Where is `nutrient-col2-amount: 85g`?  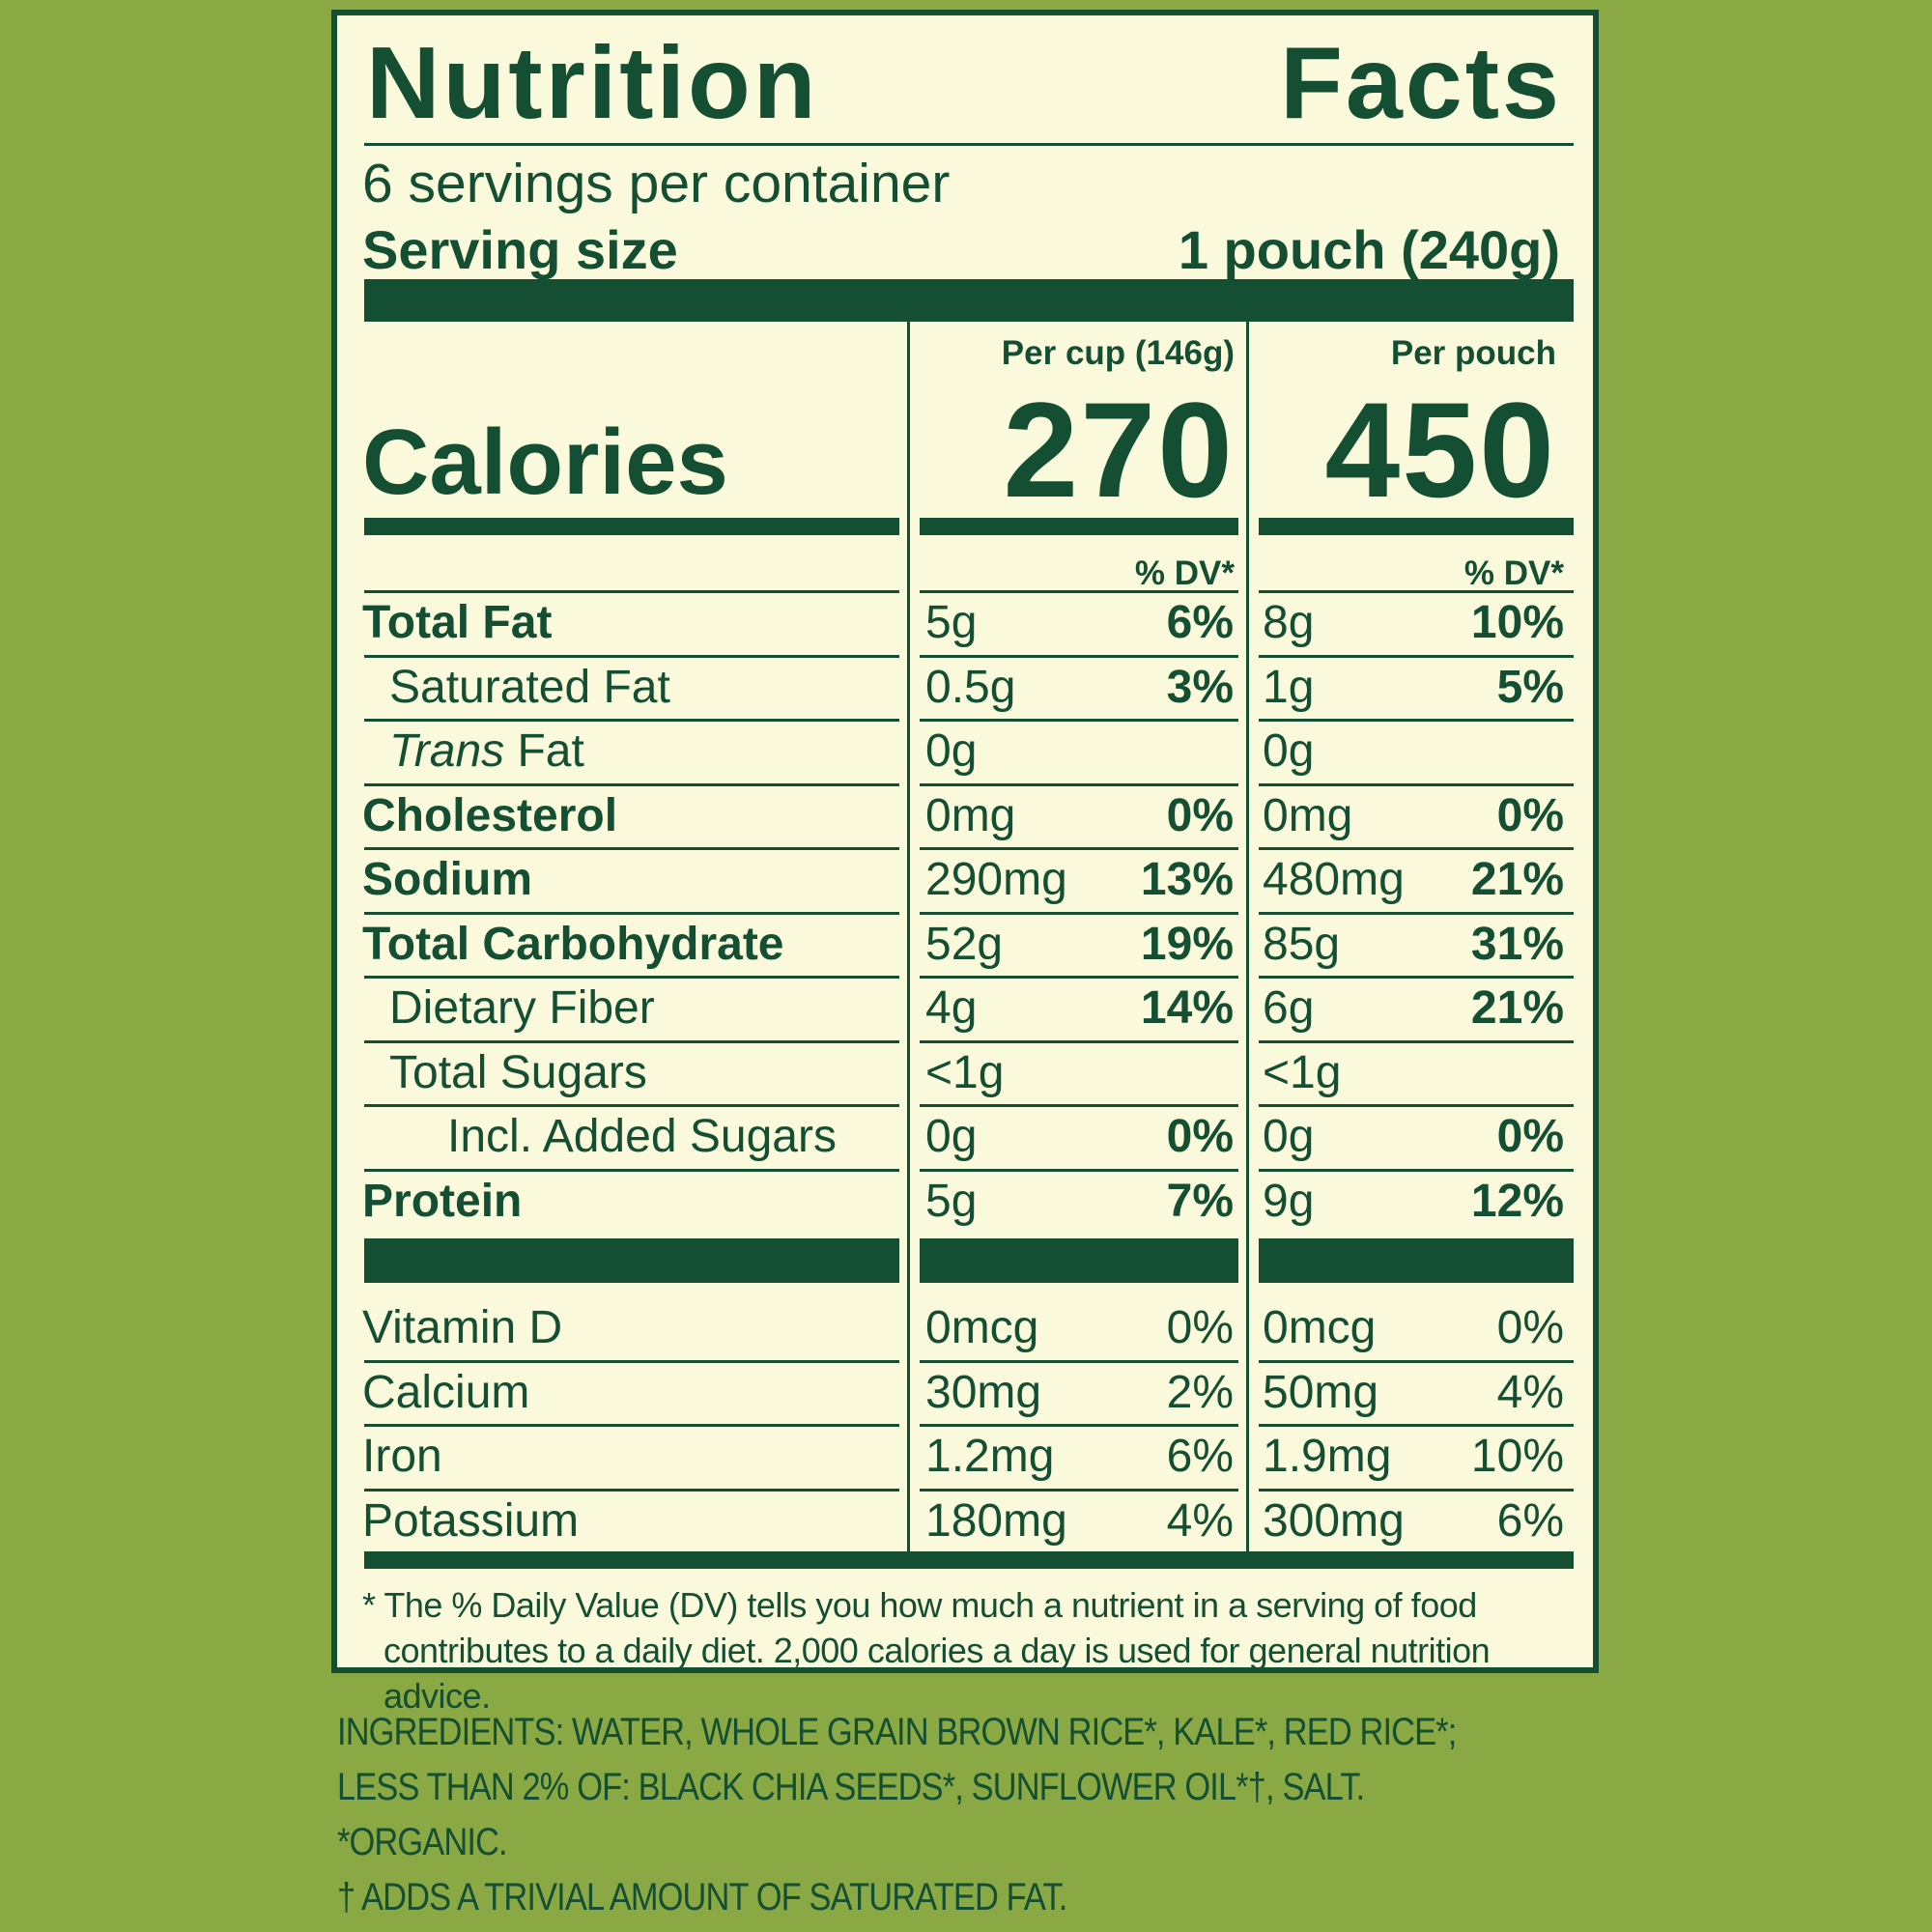
nutrient-col2-amount: 85g is located at coordinates (1302, 944).